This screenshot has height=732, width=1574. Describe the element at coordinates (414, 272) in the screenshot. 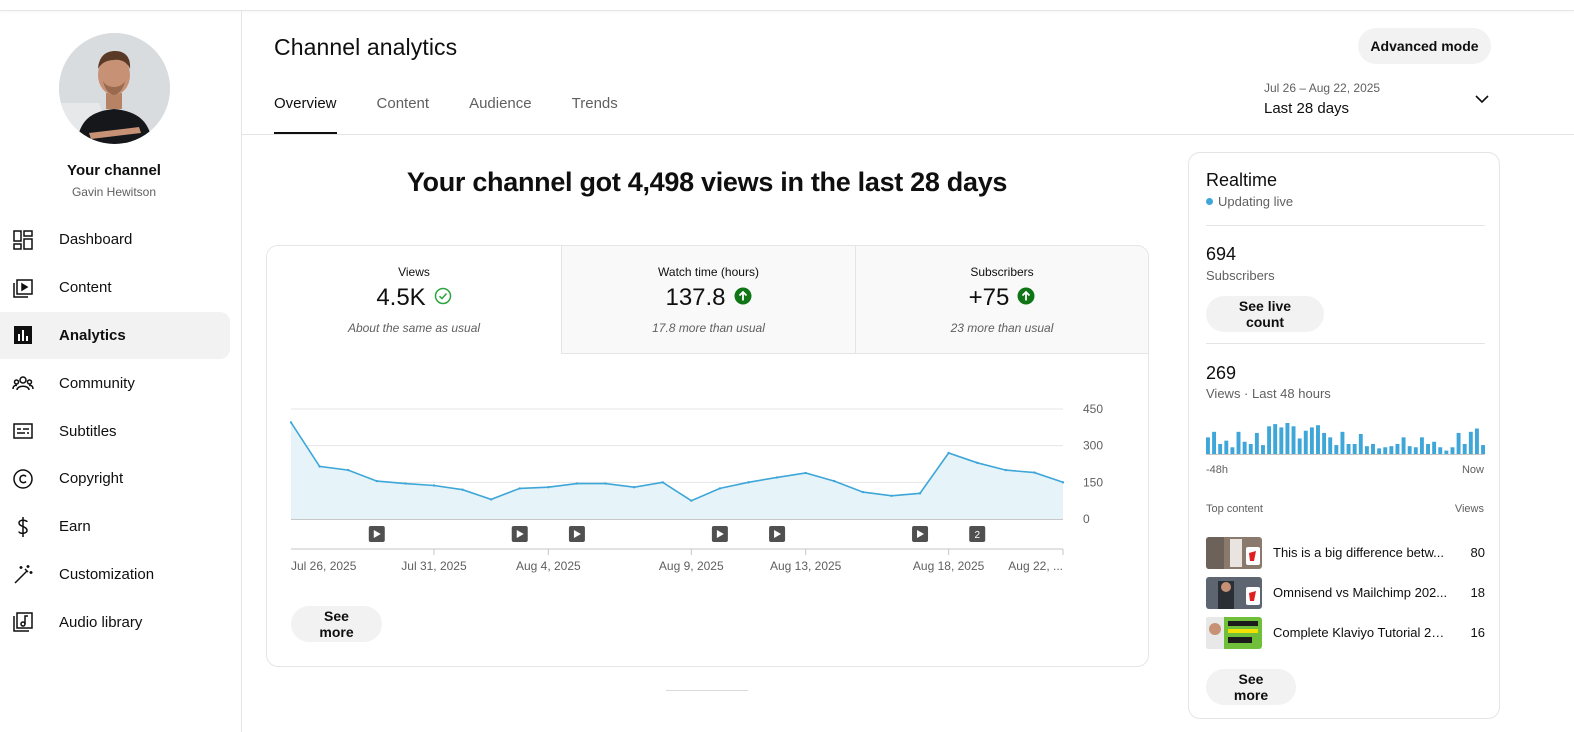

I see `metric-label: Views` at that location.